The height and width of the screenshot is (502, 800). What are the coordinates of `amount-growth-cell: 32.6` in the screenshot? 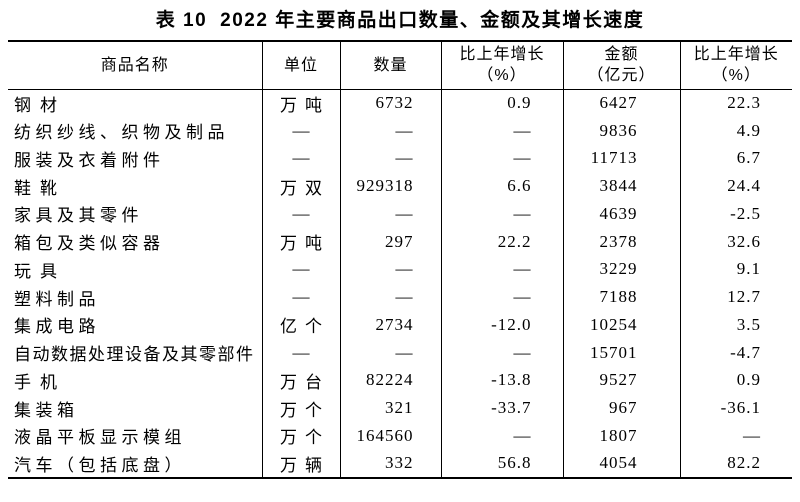 It's located at (735, 241).